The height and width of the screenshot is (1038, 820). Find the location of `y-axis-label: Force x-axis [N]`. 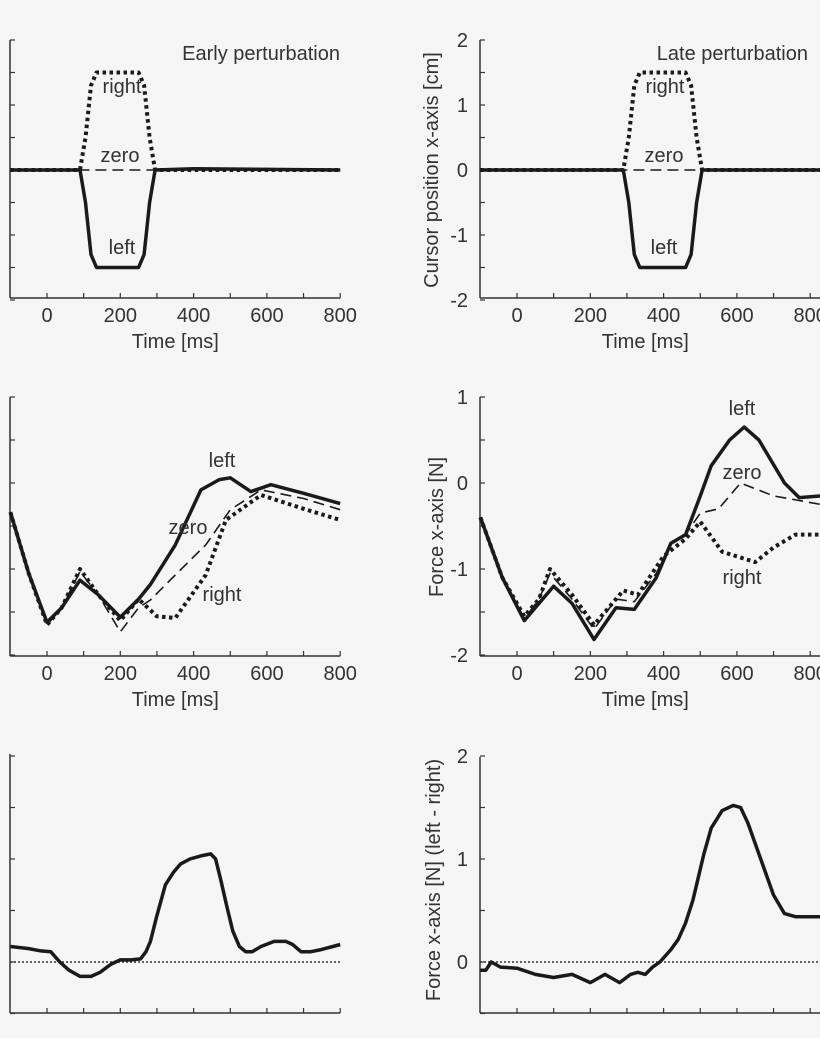

y-axis-label: Force x-axis [N] is located at coordinates (437, 527).